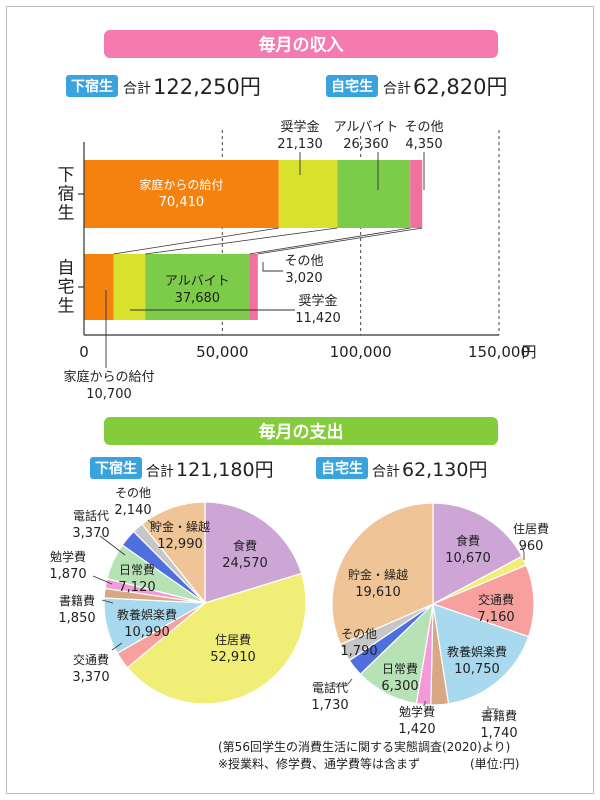 This screenshot has height=800, width=600. What do you see at coordinates (364, 746) in the screenshot?
I see `footnote-source: (第56回学生の消費生活に関する実態調査(2020)より)` at bounding box center [364, 746].